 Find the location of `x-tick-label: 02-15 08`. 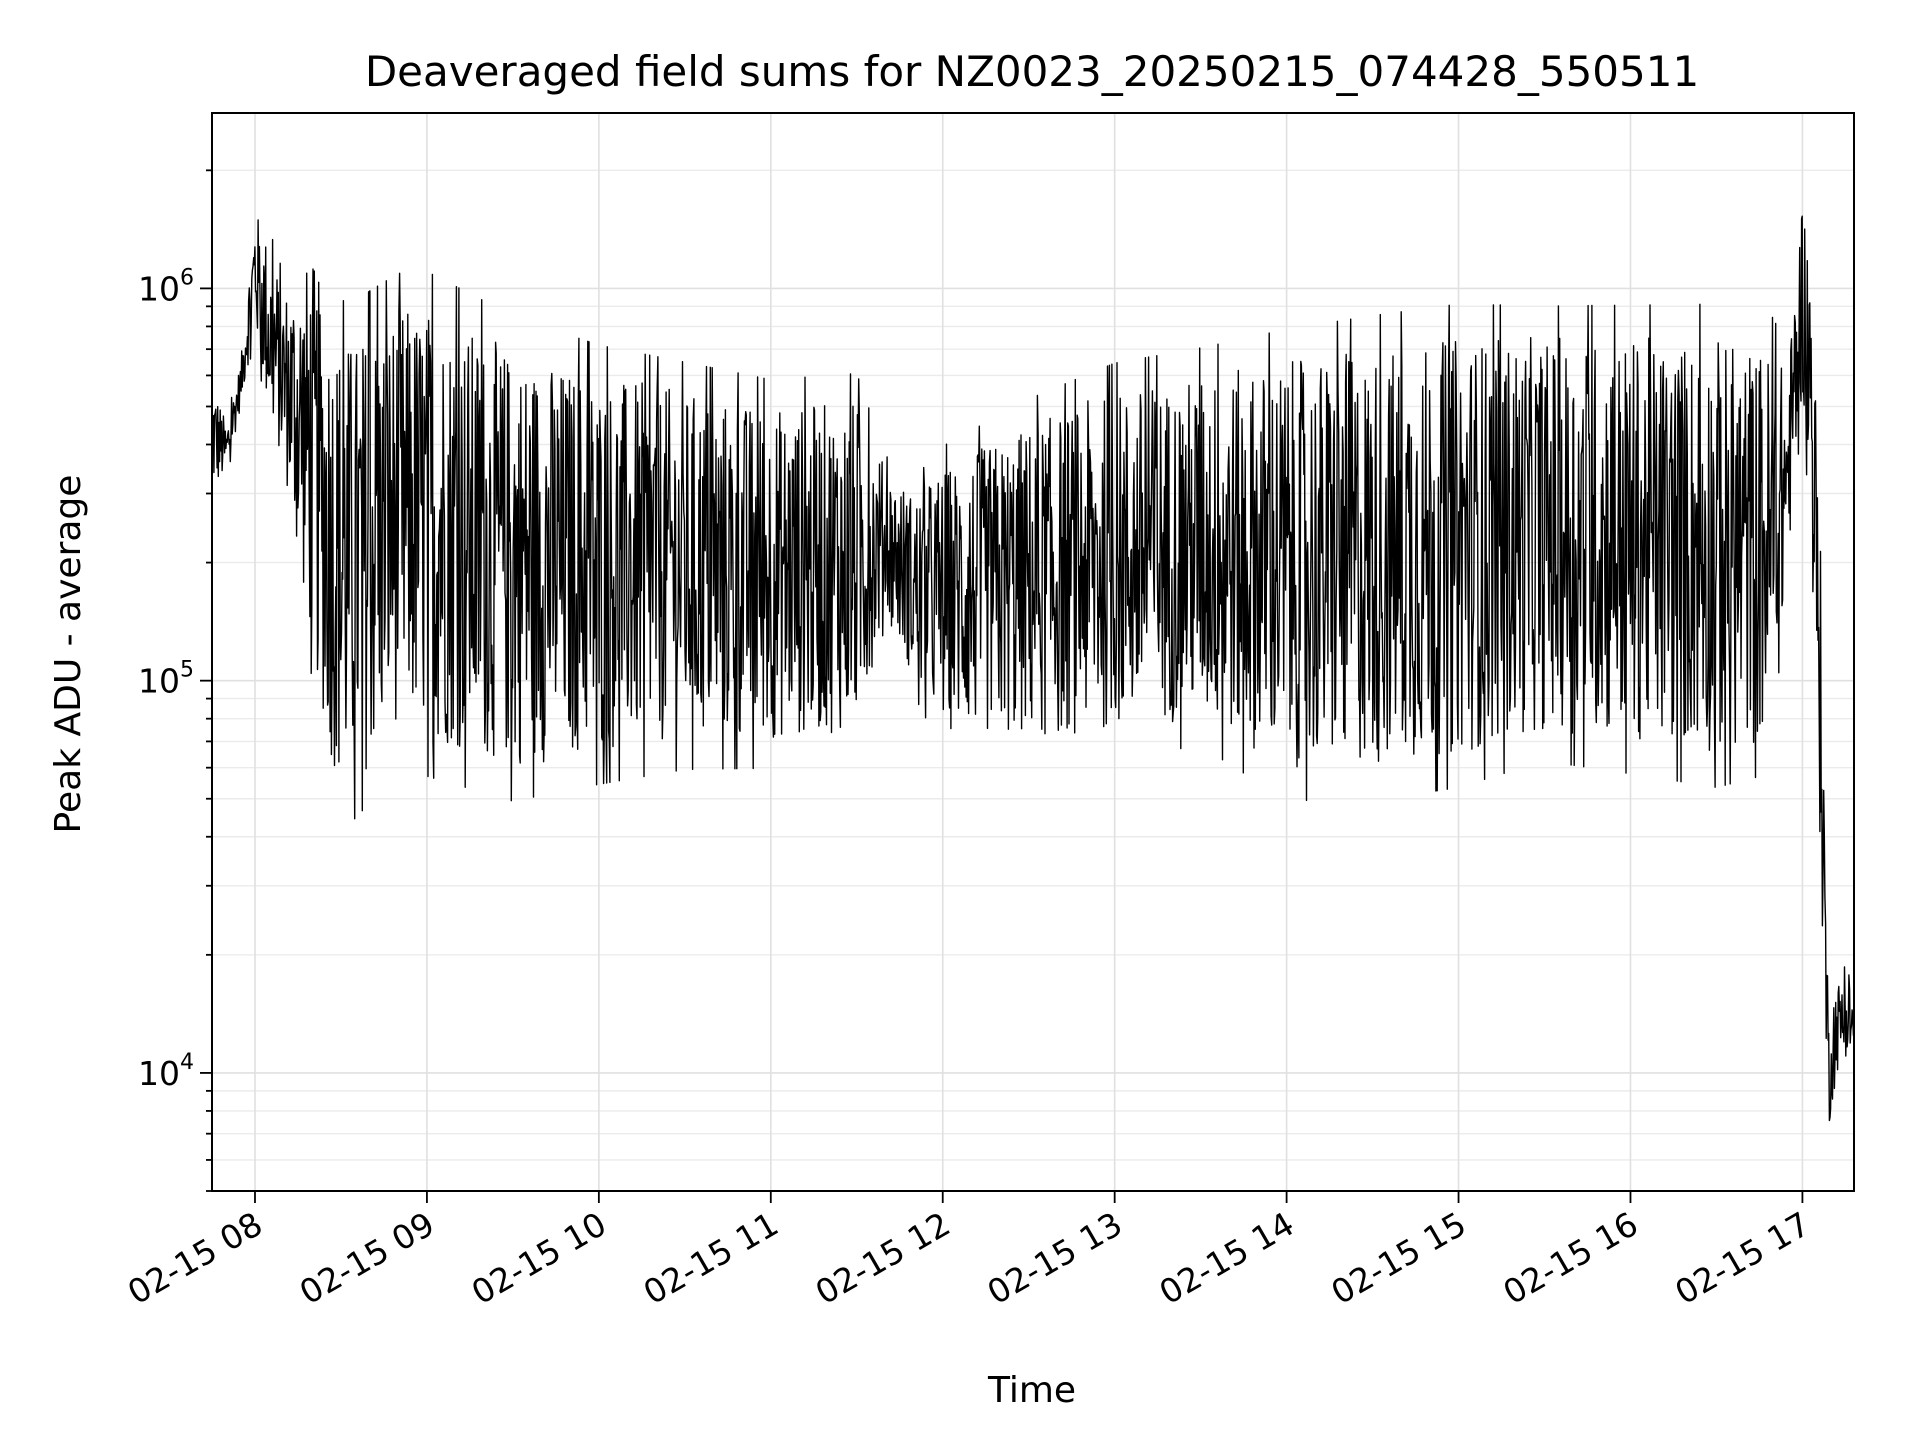

x-tick-label: 02-15 08 is located at coordinates (195, 1258).